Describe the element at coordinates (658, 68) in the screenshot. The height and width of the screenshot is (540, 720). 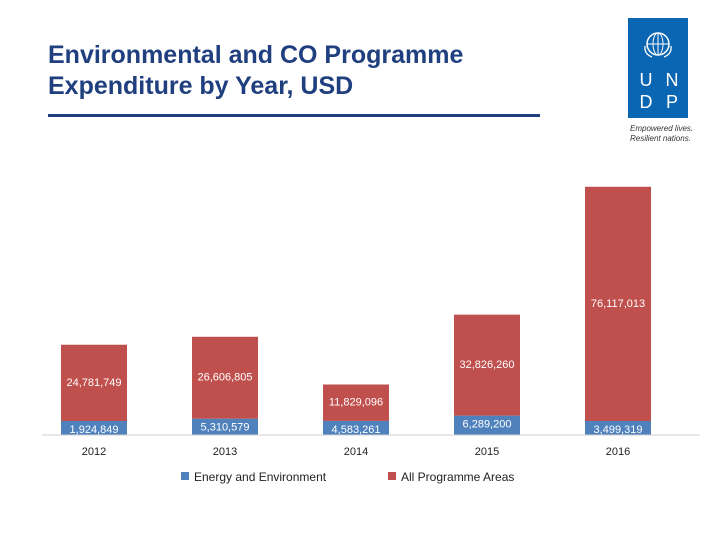
I see `undp-logo: U N D P` at that location.